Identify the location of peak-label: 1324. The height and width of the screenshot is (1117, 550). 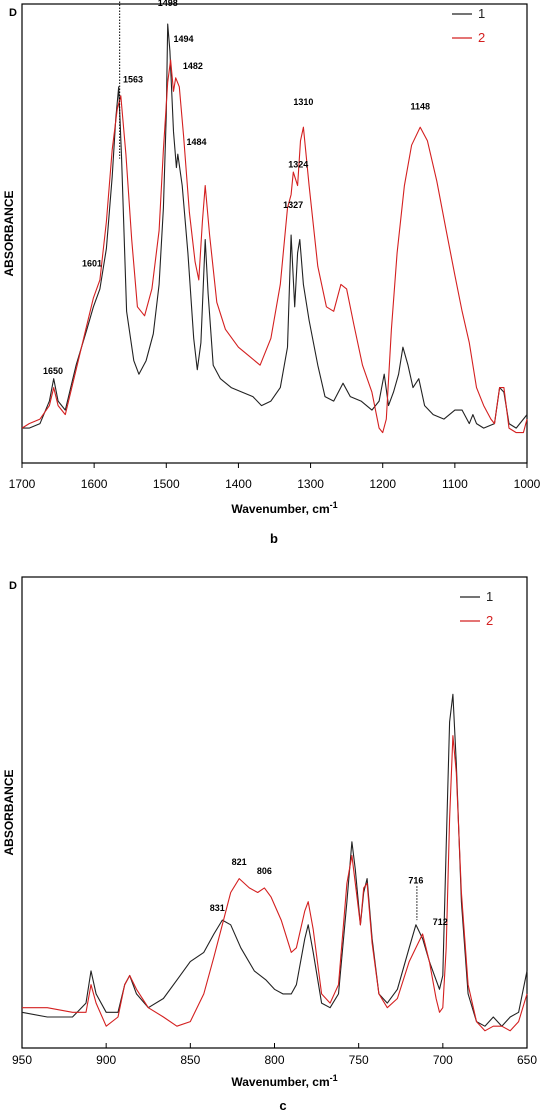
(298, 165).